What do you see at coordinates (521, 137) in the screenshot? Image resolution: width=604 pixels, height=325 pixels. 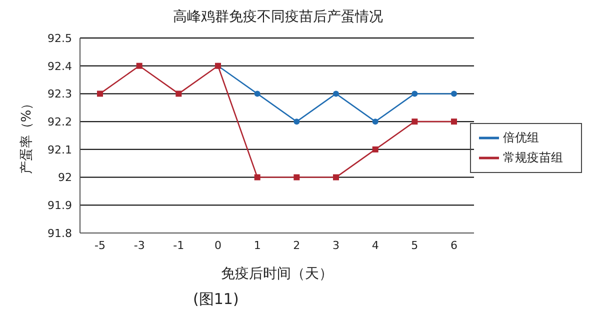 I see `legend-label: 倍优组` at bounding box center [521, 137].